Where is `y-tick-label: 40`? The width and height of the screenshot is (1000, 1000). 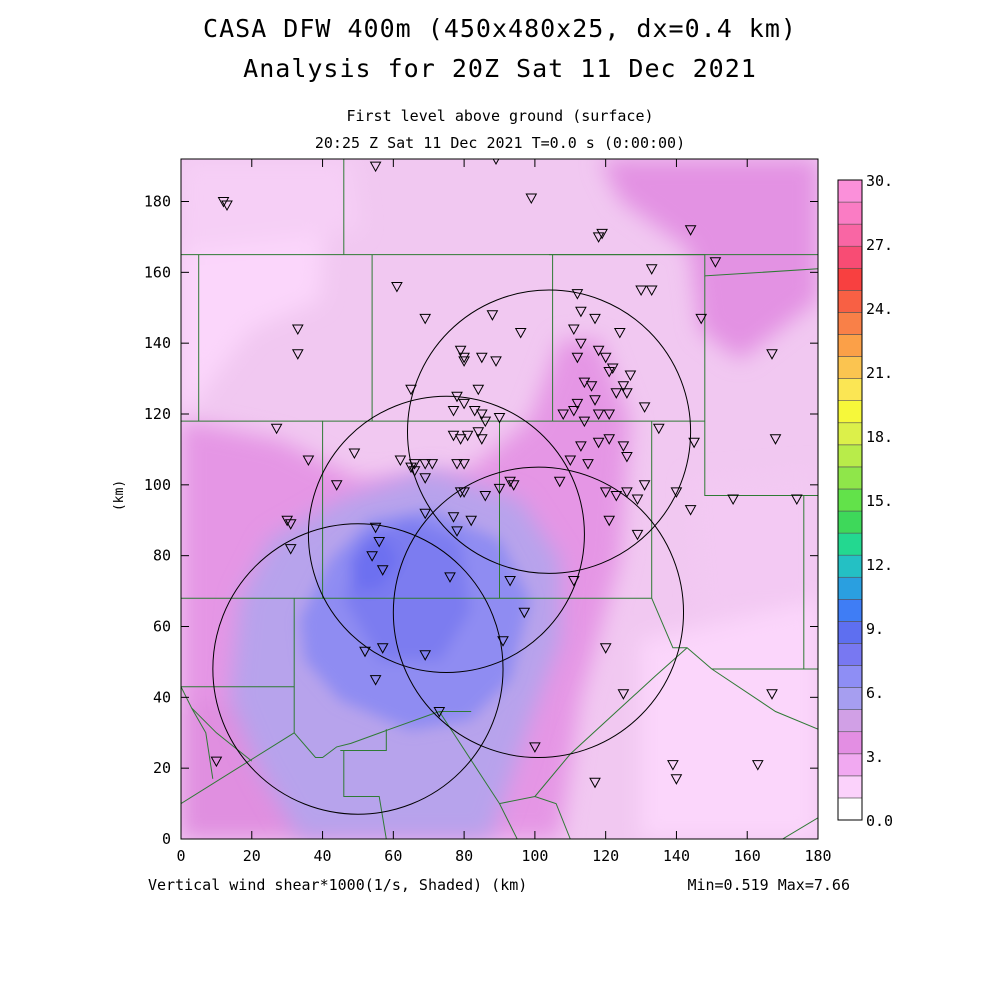
y-tick-label: 40 is located at coordinates (162, 697).